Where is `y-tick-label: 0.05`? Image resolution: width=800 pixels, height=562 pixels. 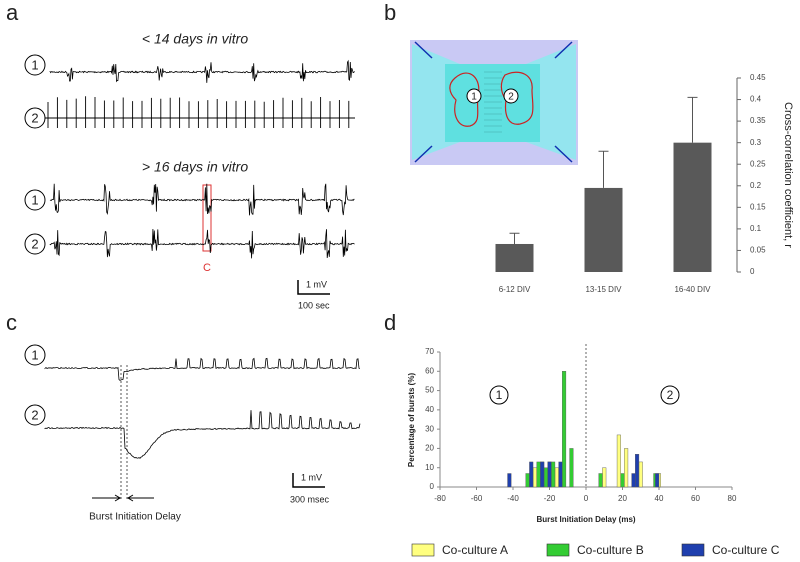
y-tick-label: 0.05 is located at coordinates (758, 250).